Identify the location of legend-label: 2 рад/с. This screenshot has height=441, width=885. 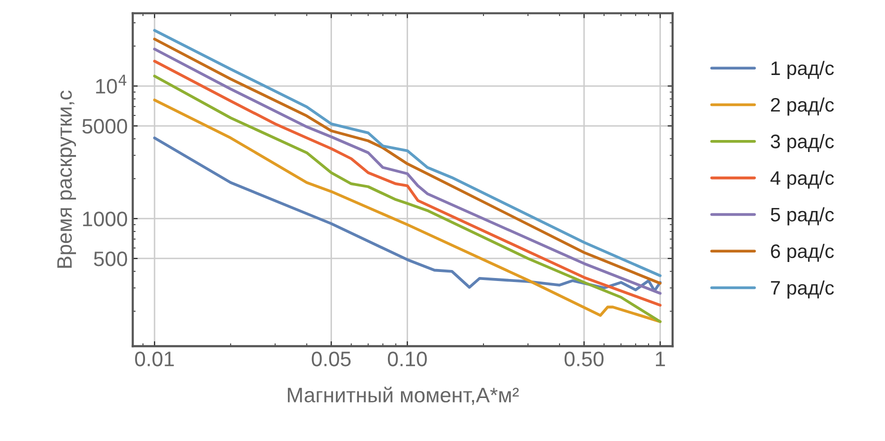
(802, 106).